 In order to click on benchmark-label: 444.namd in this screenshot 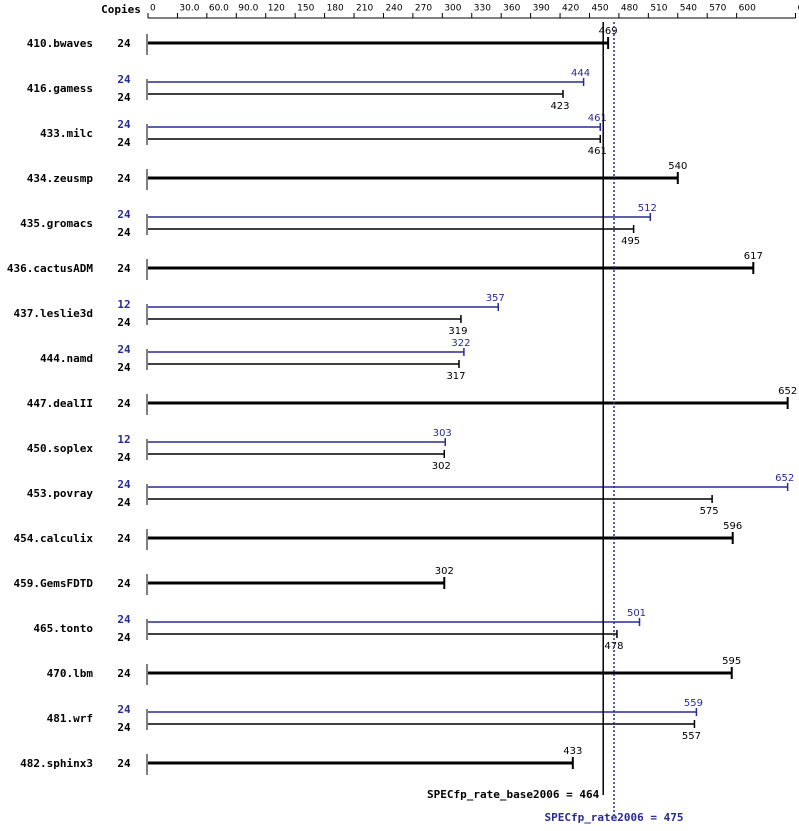, I will do `click(66, 358)`.